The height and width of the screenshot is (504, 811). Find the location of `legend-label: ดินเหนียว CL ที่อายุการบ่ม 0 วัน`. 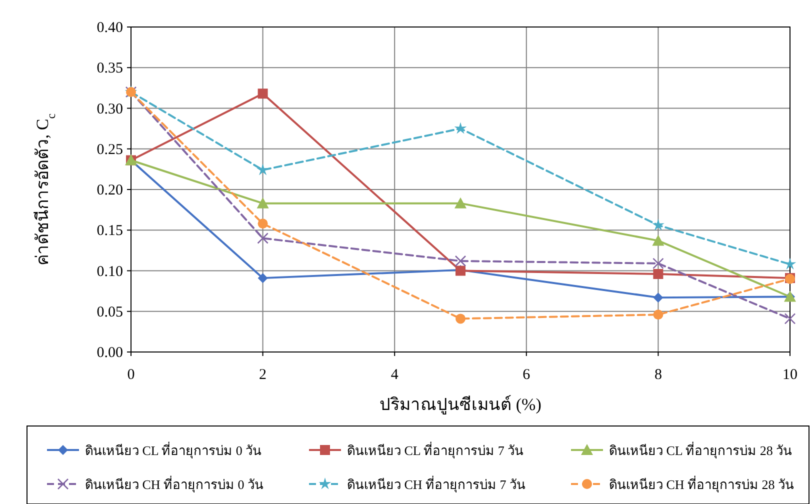

legend-label: ดินเหนียว CL ที่อายุการบ่ม 0 วัน is located at coordinates (173, 450).